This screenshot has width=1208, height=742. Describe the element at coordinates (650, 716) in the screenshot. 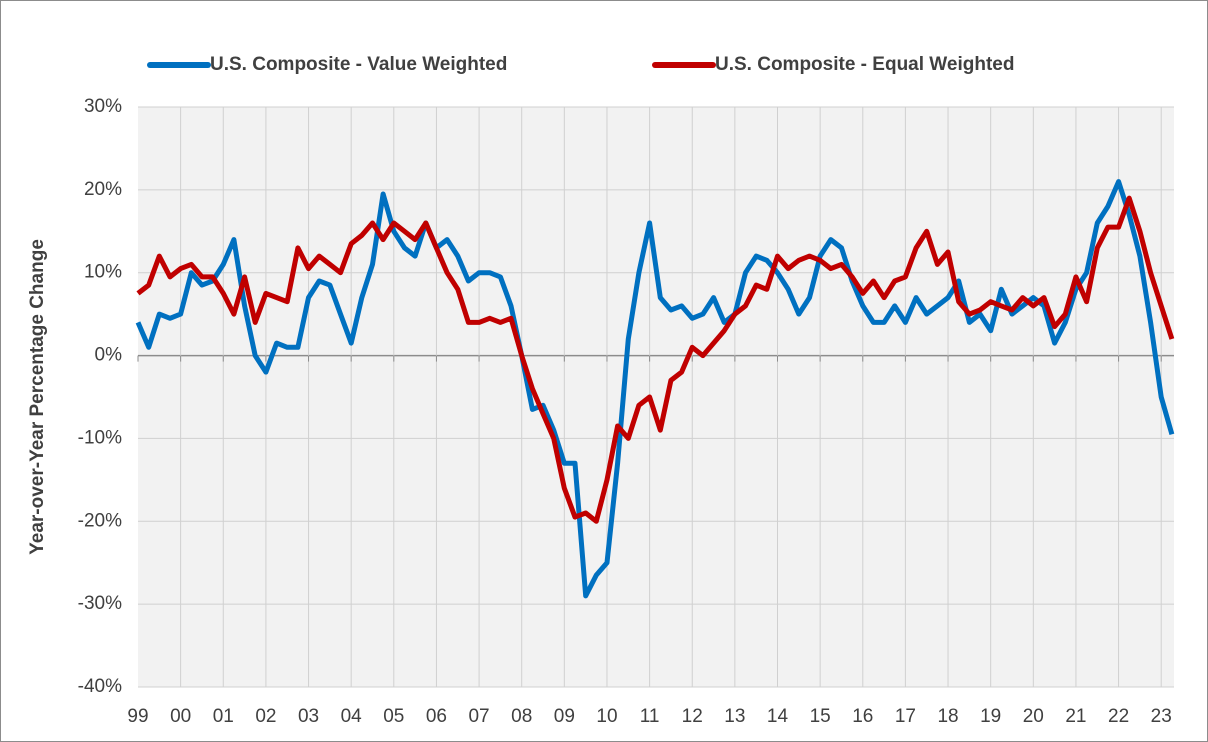

I see `x-tick-label: 11` at that location.